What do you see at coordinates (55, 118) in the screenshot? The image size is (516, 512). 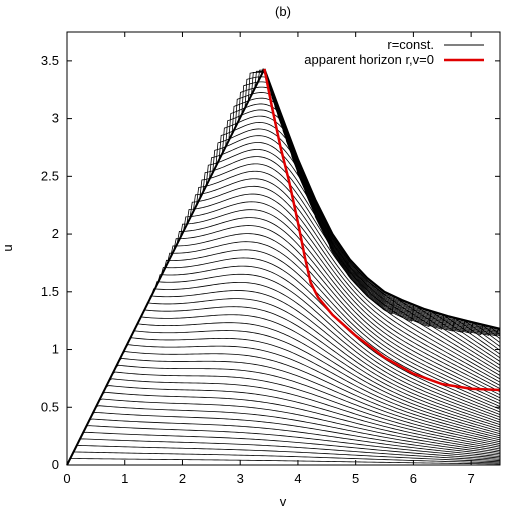 I see `y-tick-label: 3` at bounding box center [55, 118].